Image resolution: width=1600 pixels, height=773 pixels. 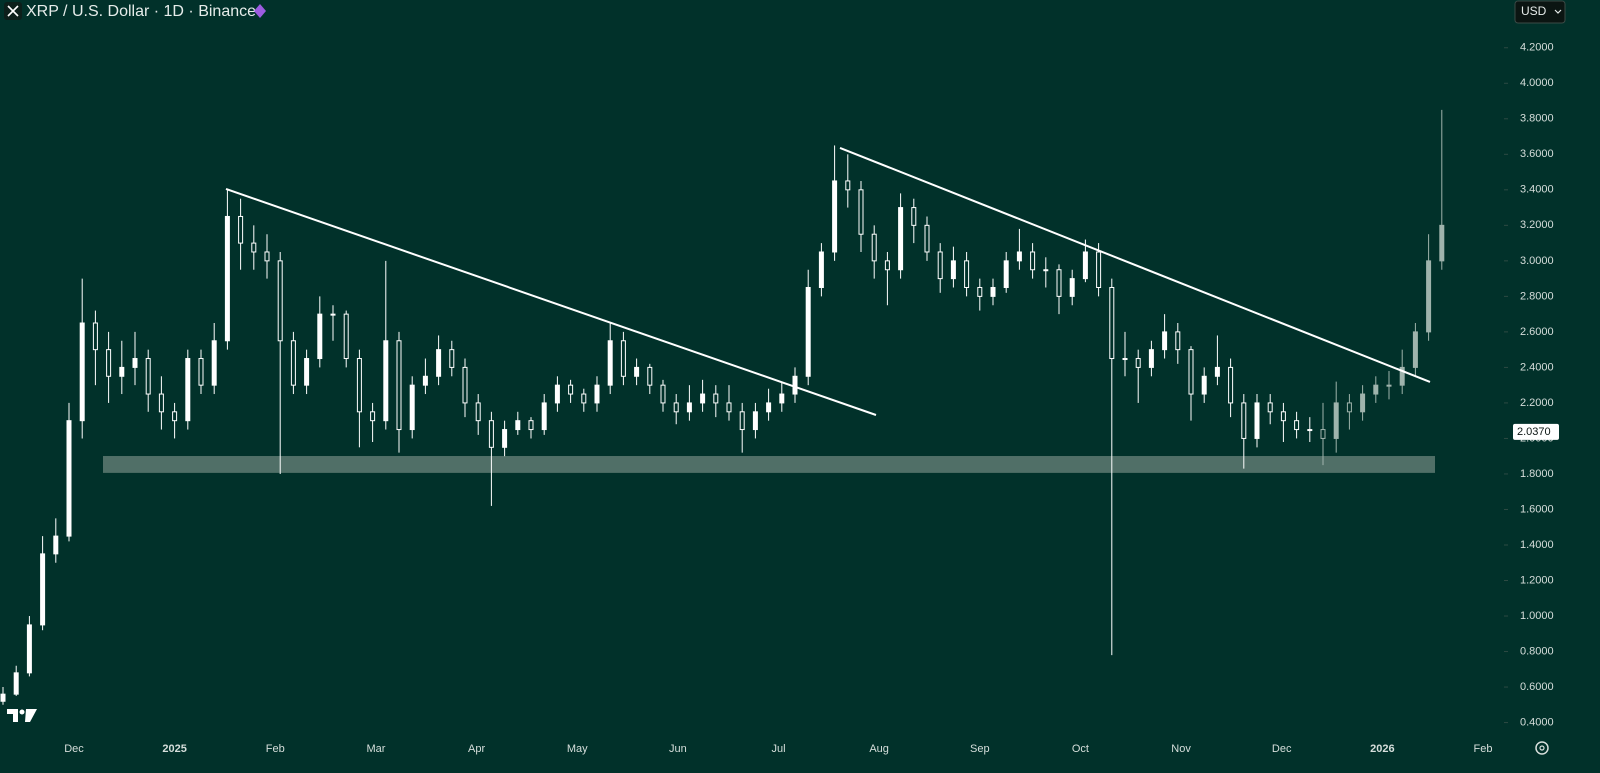 What do you see at coordinates (141, 11) in the screenshot?
I see `symbol-title: XRP / U.S. Dollar · 1D · Binance` at bounding box center [141, 11].